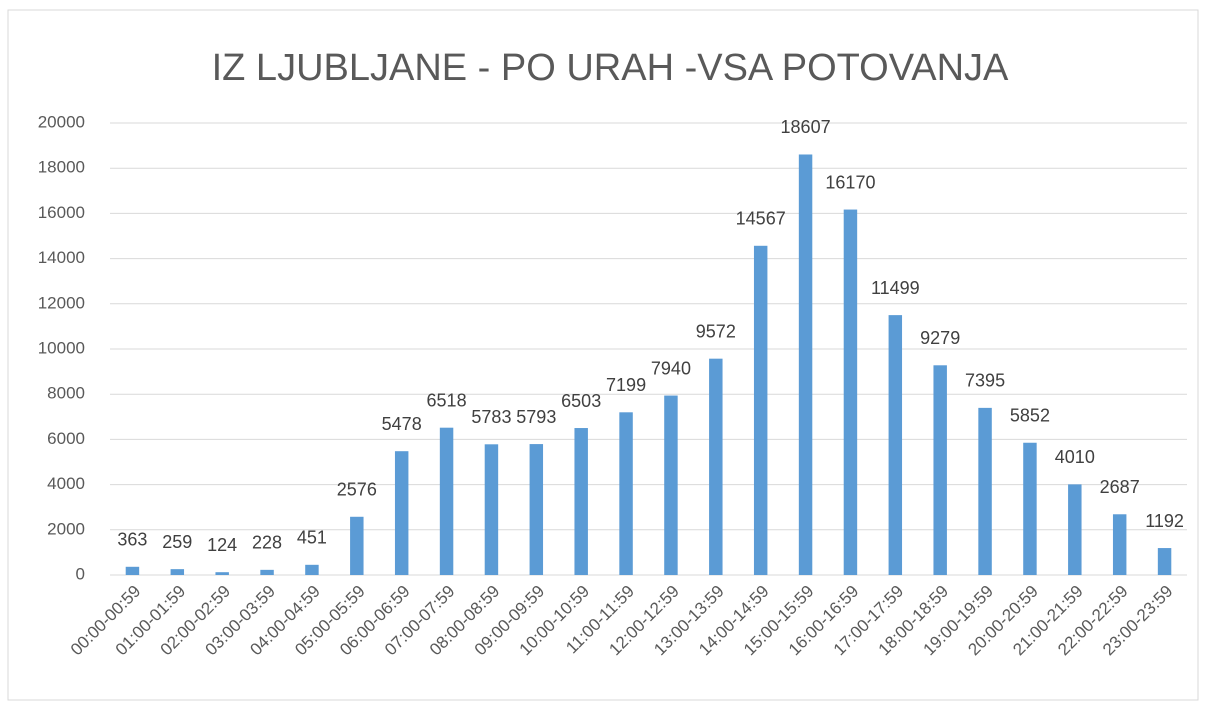  I want to click on y-tick-label: 6000, so click(66, 438).